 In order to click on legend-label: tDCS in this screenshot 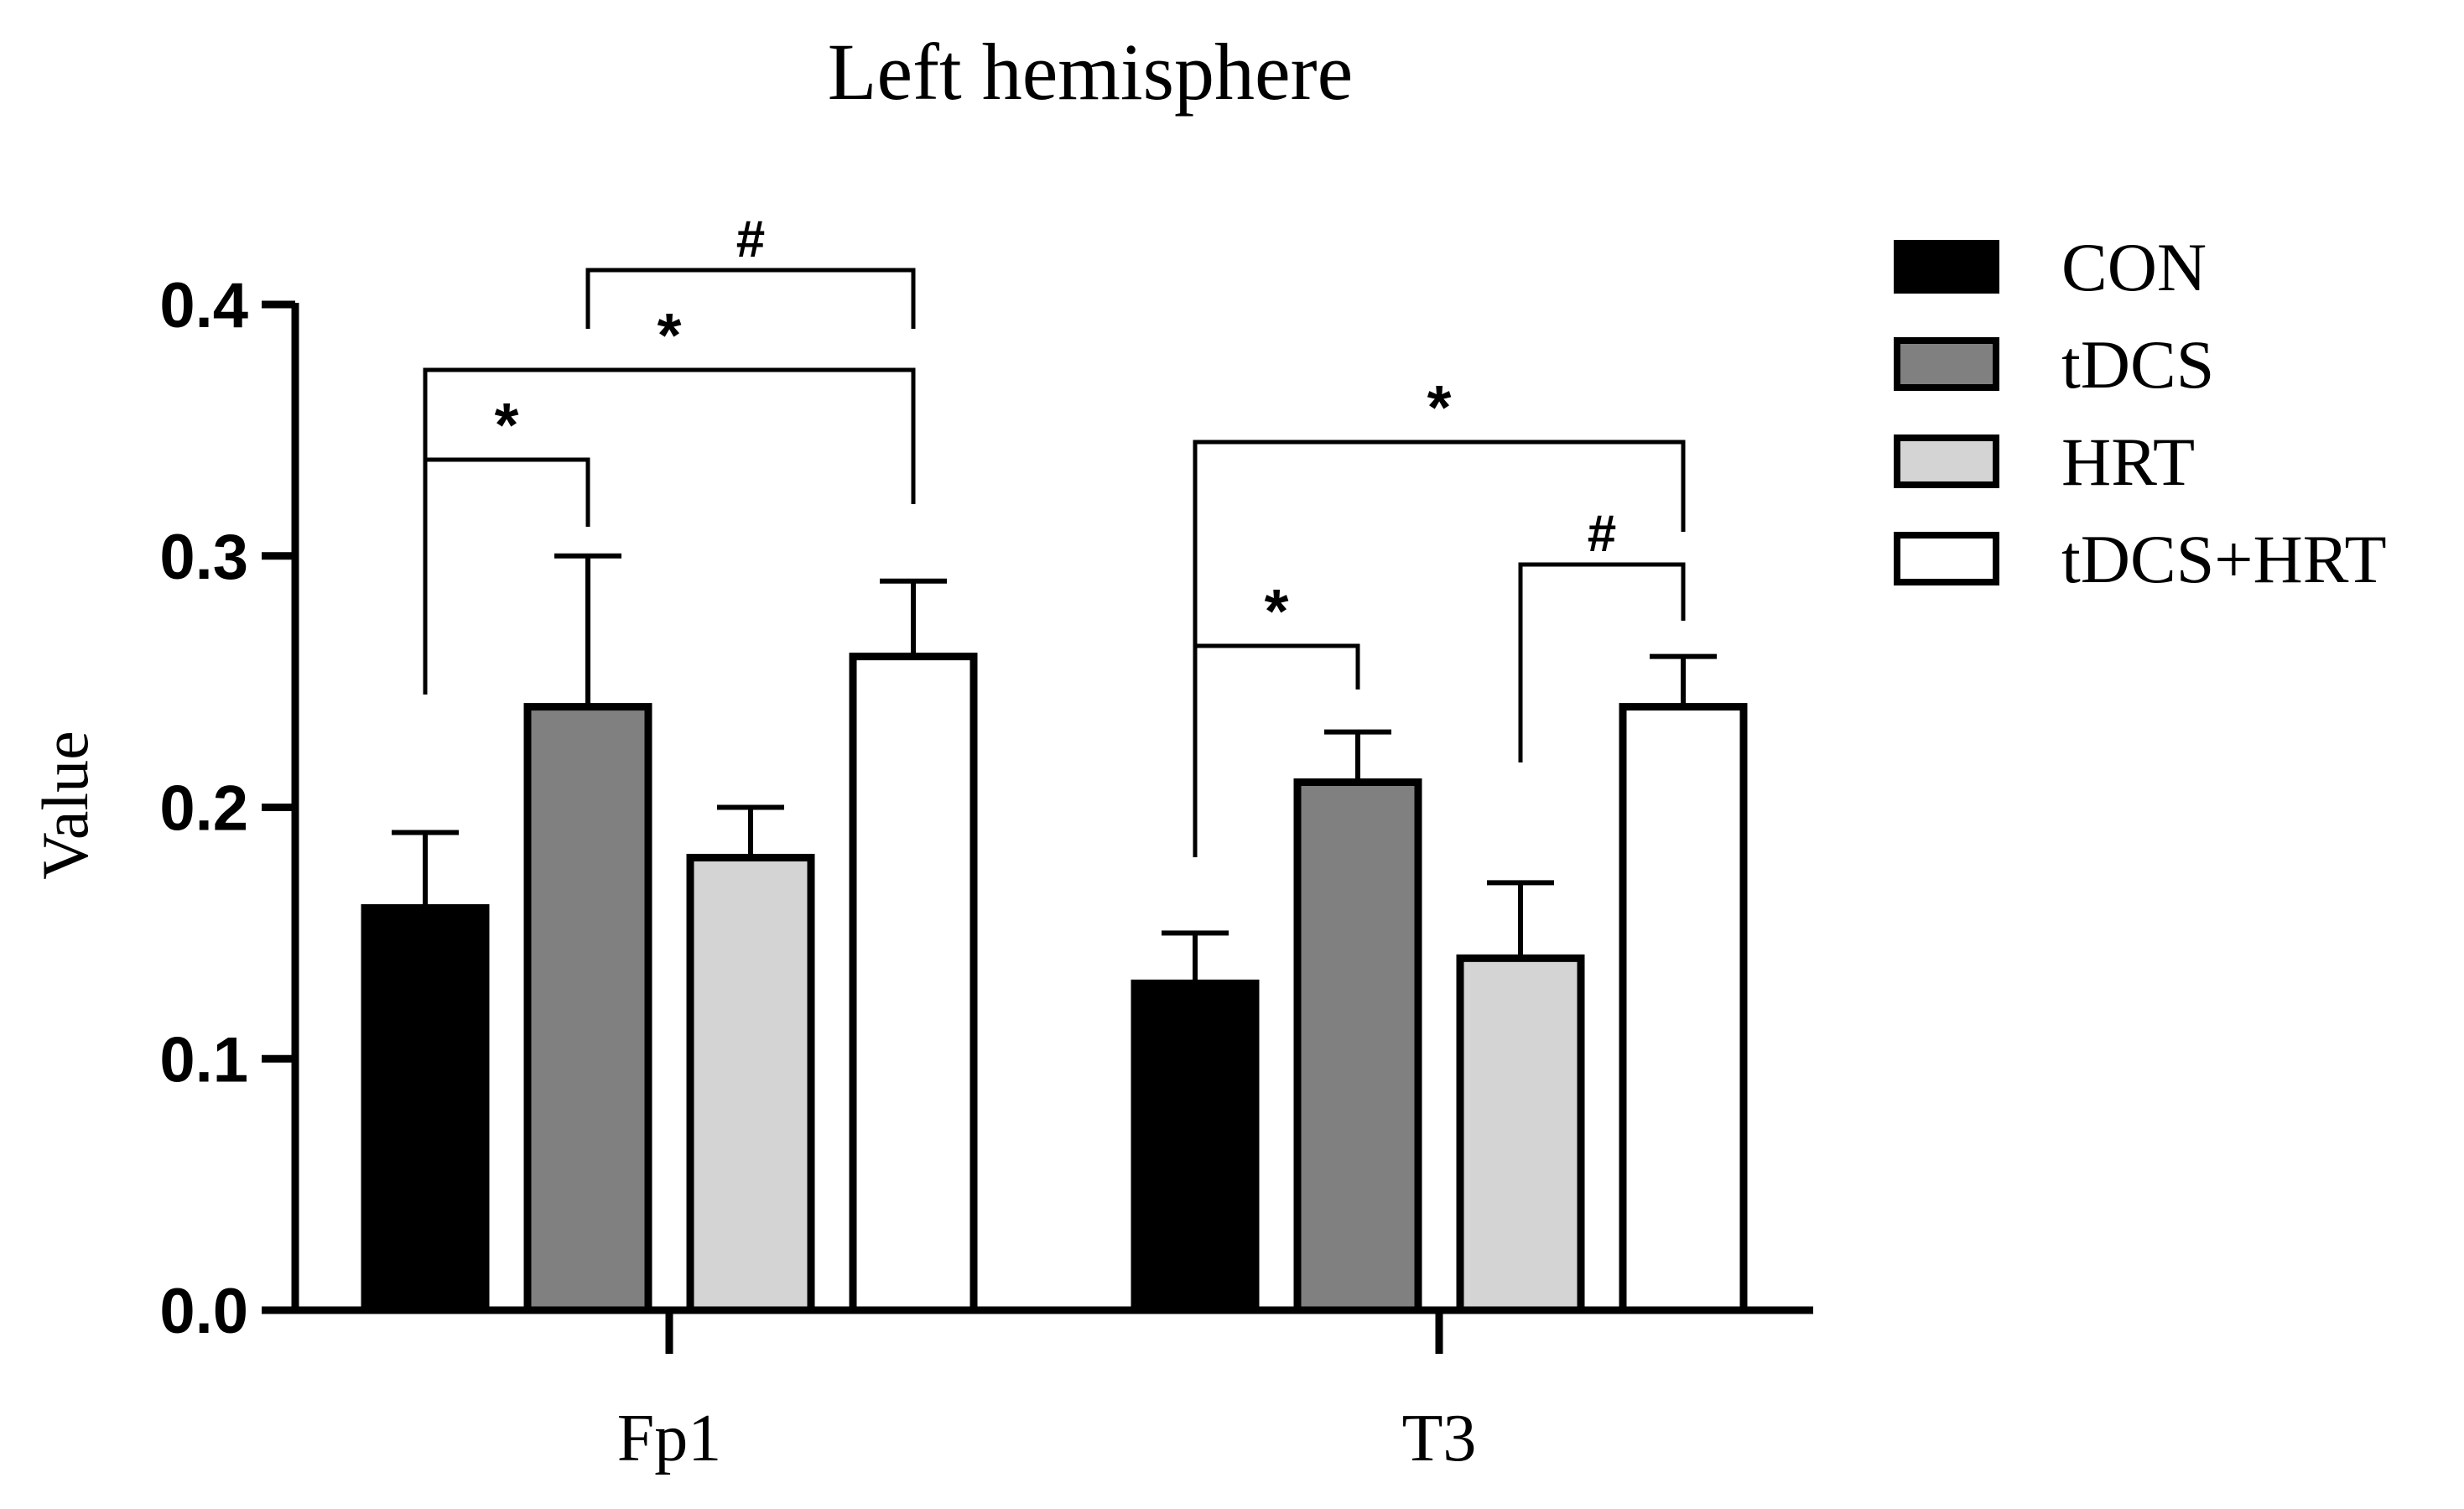, I will do `click(2137, 364)`.